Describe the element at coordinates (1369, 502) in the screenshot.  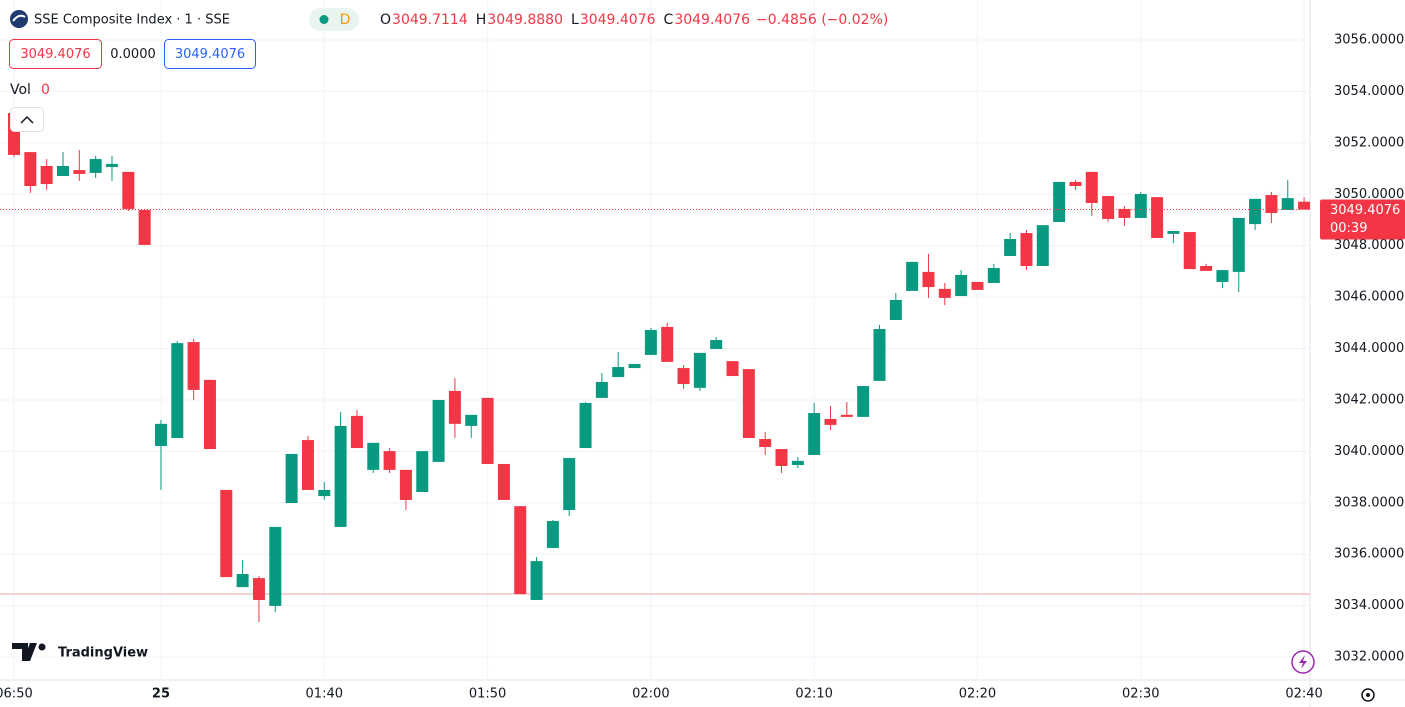
I see `y-tick-label: 3038.0000` at that location.